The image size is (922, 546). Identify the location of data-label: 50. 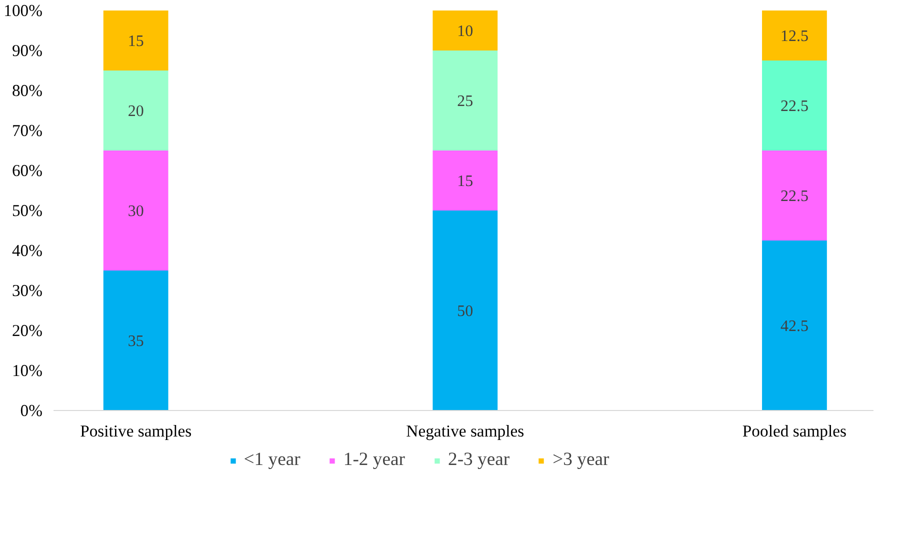
(465, 311).